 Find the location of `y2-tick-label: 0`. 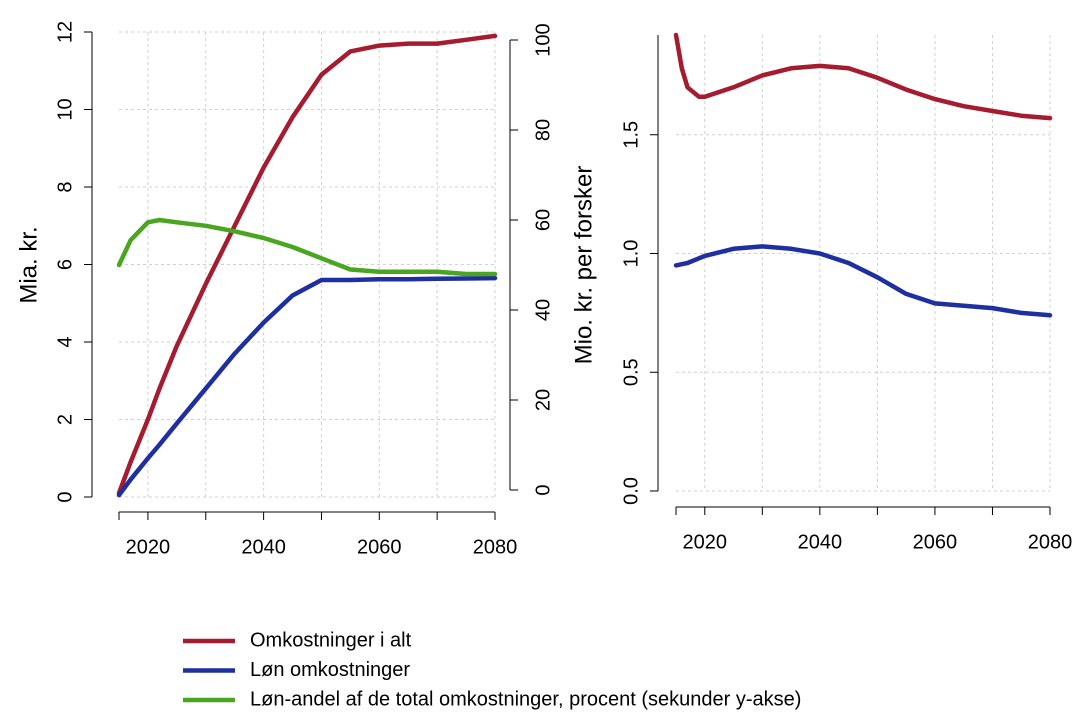

y2-tick-label: 0 is located at coordinates (543, 489).